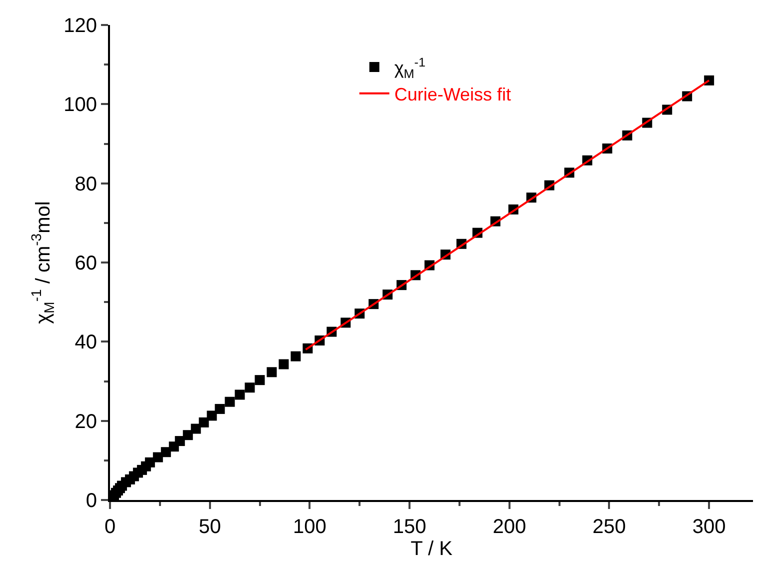 The width and height of the screenshot is (758, 570). Describe the element at coordinates (80, 26) in the screenshot. I see `y-tick-label: 120` at that location.